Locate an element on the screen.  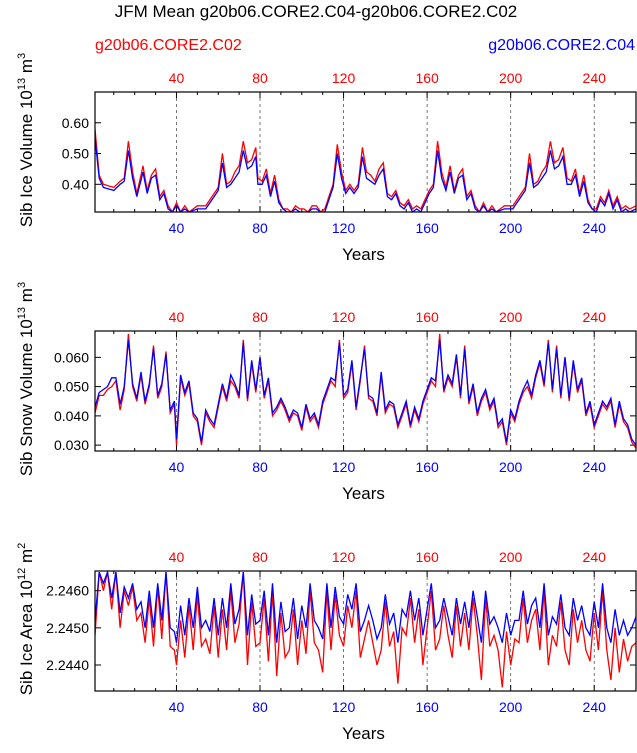
legend-label-blue: g20b06.CORE2.C04 is located at coordinates (561, 45).